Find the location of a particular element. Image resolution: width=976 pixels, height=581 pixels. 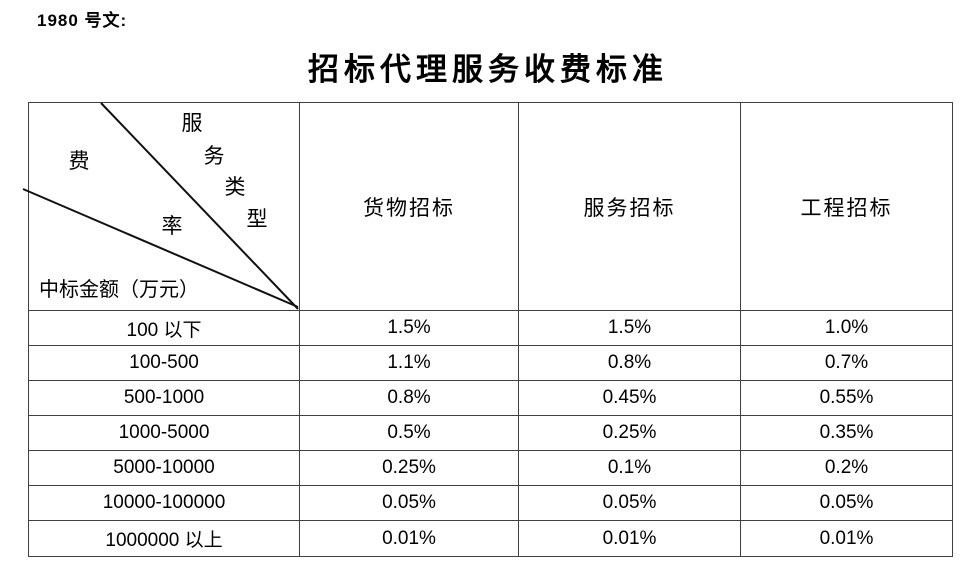

amount-range-cell: 1000-5000 is located at coordinates (164, 433).